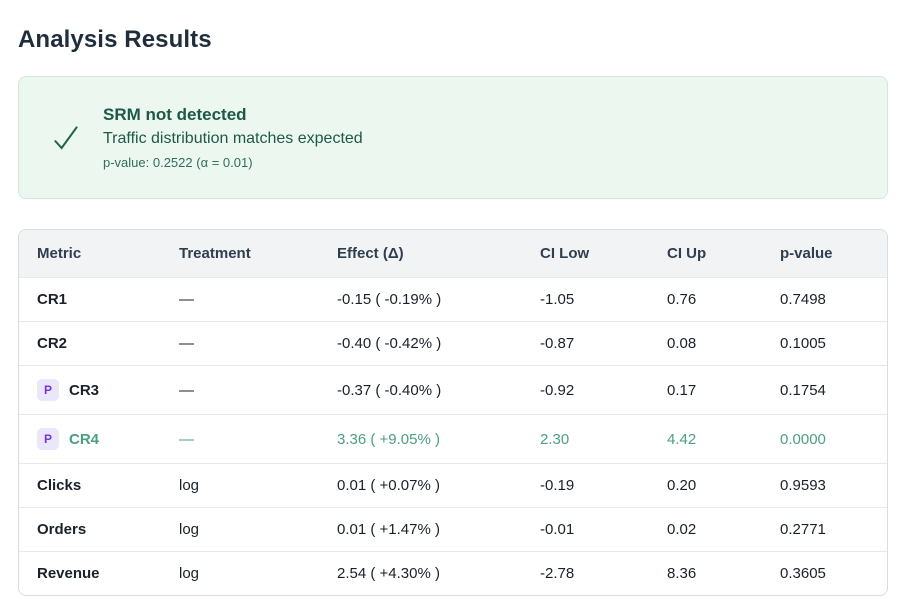  I want to click on metric-name: CR2, so click(52, 343).